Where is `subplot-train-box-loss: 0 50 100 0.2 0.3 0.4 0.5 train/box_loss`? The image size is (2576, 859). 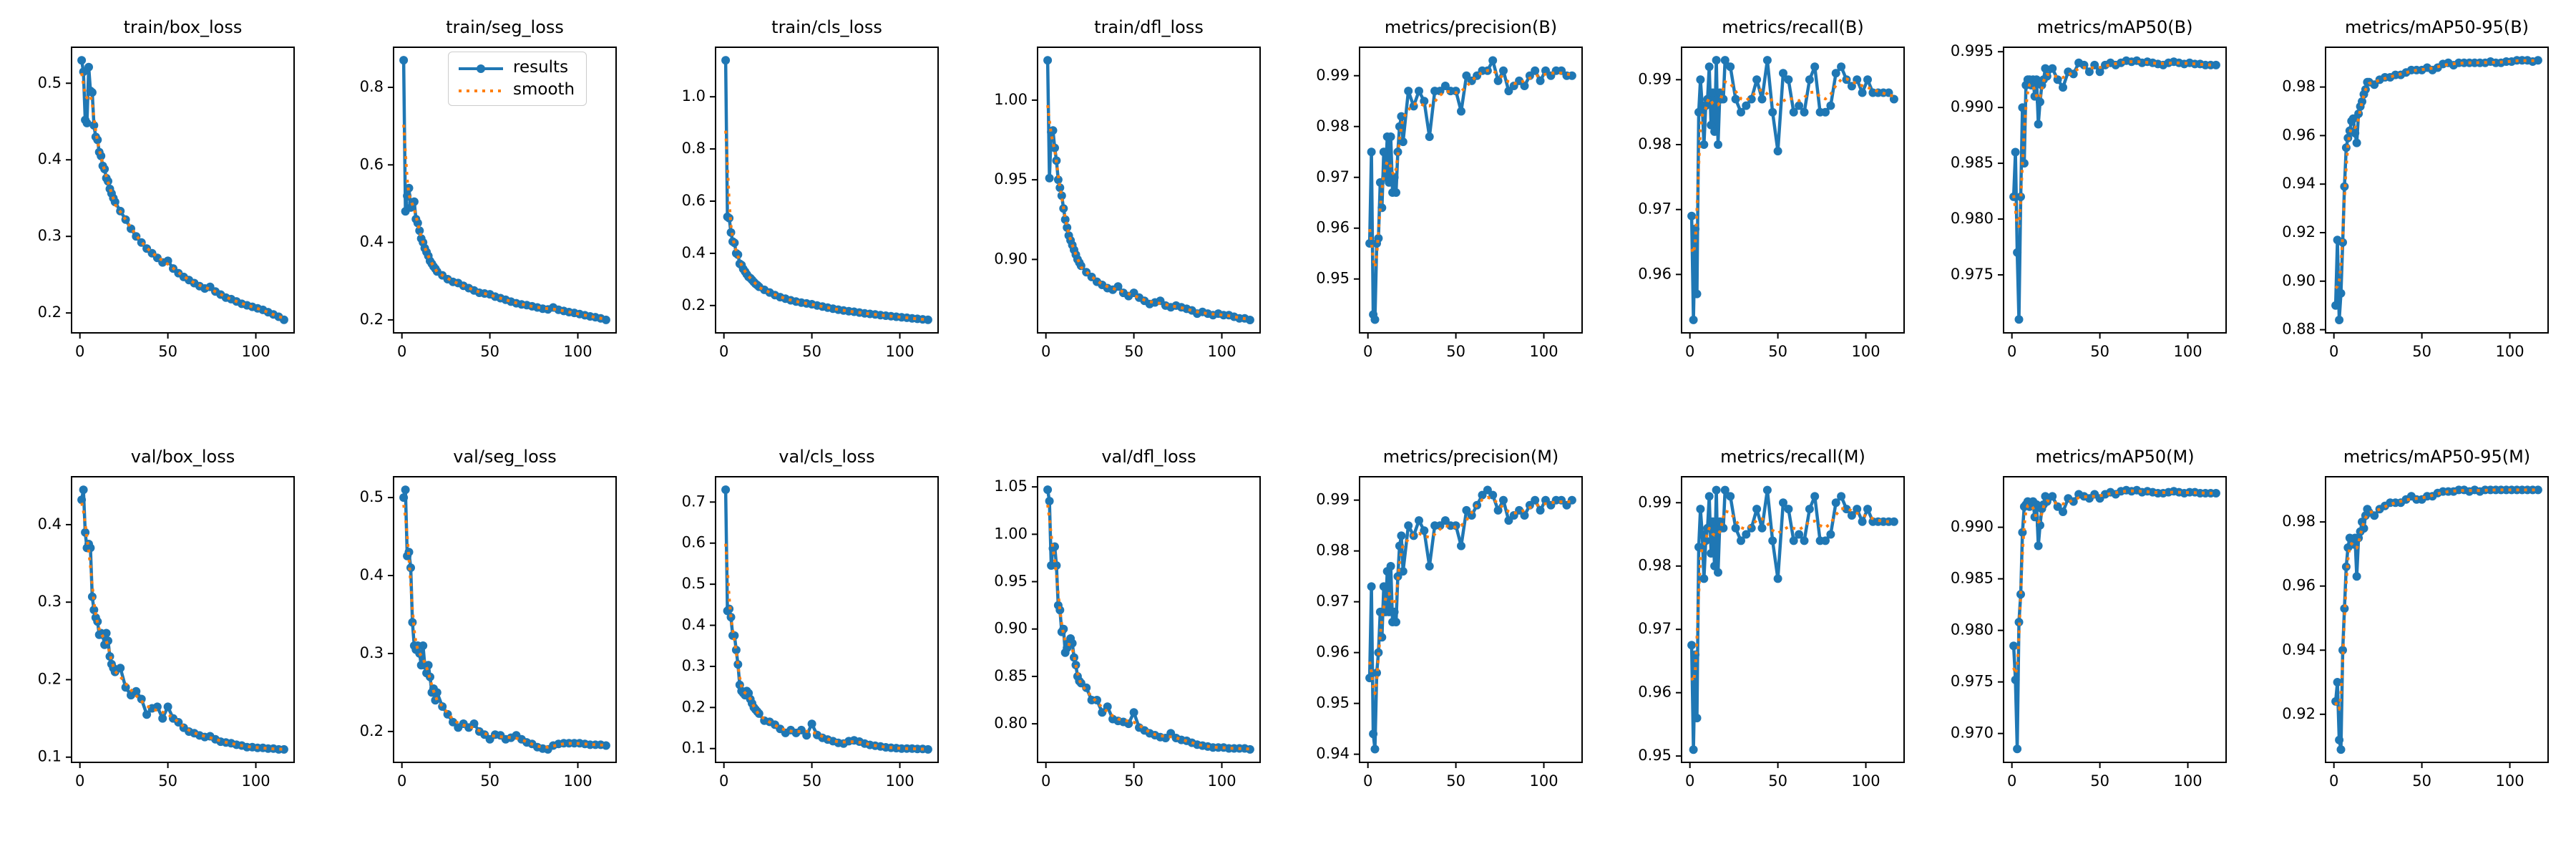
subplot-train-box-loss: 0 50 100 0.2 0.3 0.4 0.5 train/box_loss is located at coordinates (161, 215).